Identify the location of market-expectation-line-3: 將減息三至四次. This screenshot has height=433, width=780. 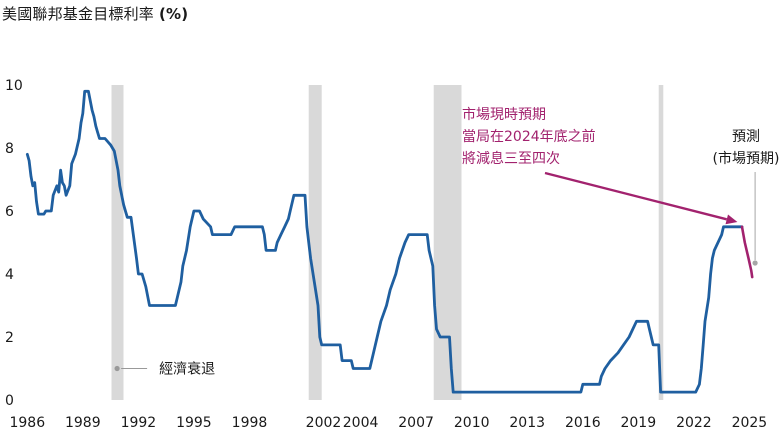
(511, 158).